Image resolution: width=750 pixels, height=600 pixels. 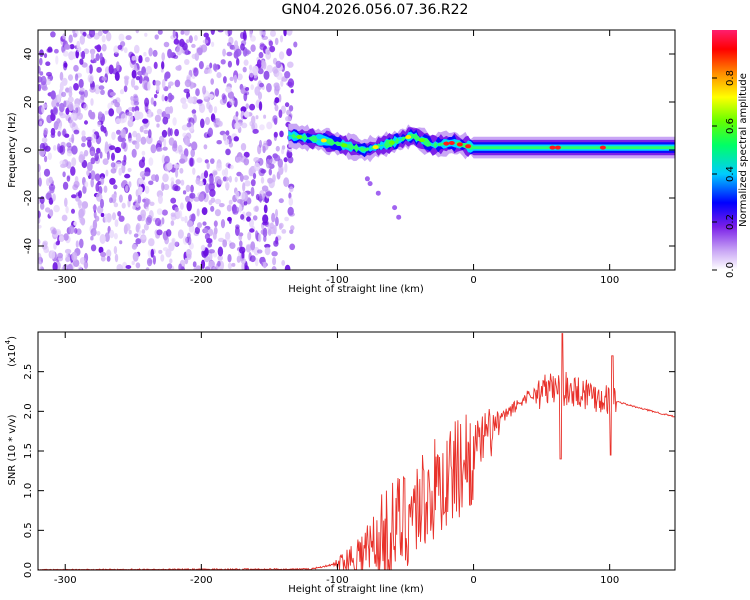 I want to click on y-tick-label: 20, so click(x=28, y=102).